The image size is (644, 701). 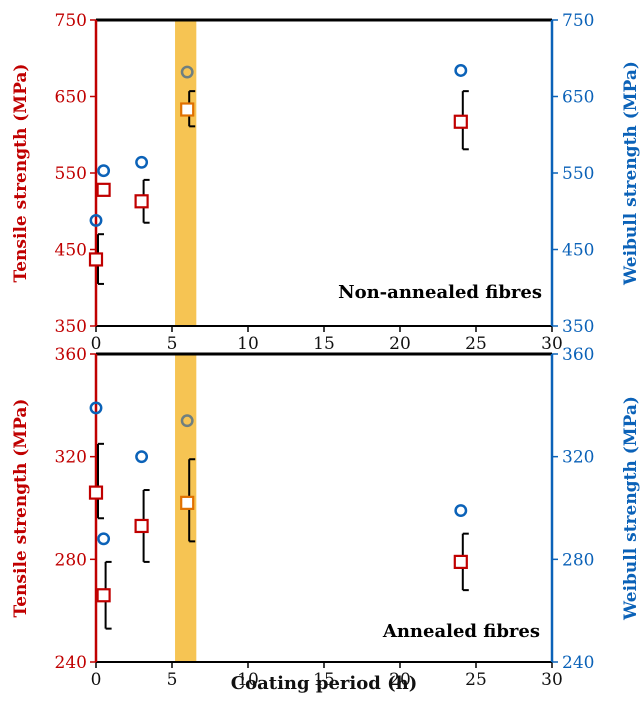 I want to click on y-left-tick-label: 450, so click(x=71, y=251).